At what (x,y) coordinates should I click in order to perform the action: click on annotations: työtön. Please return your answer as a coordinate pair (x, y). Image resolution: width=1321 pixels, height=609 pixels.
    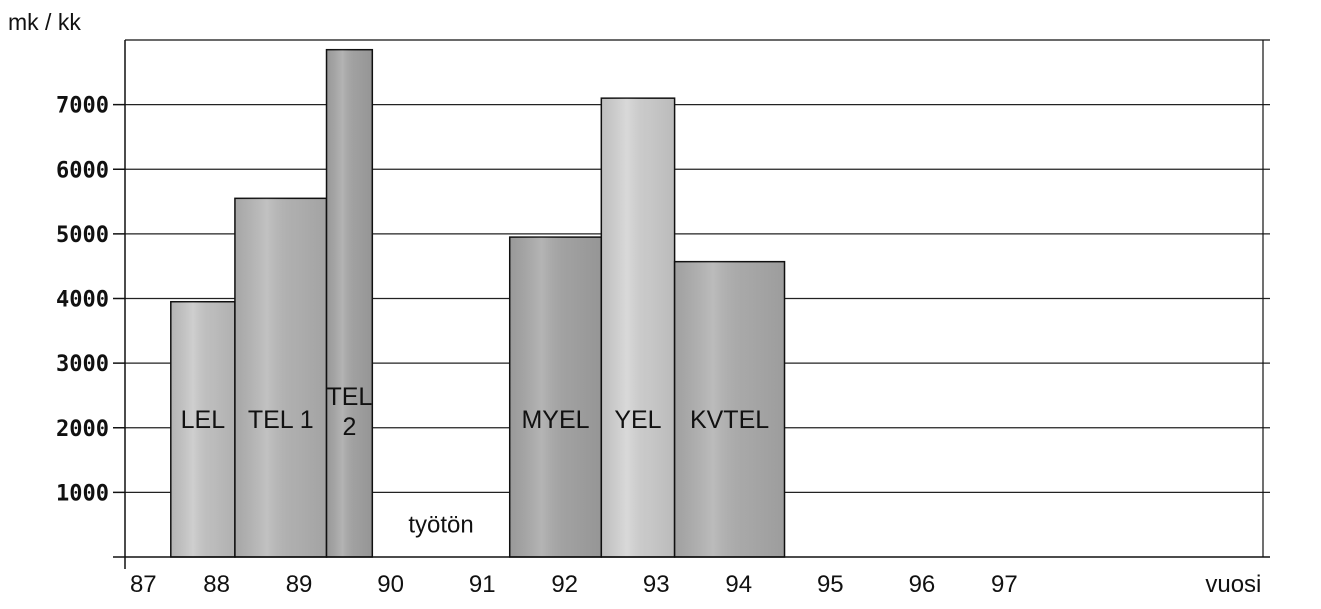
    Looking at the image, I should click on (440, 525).